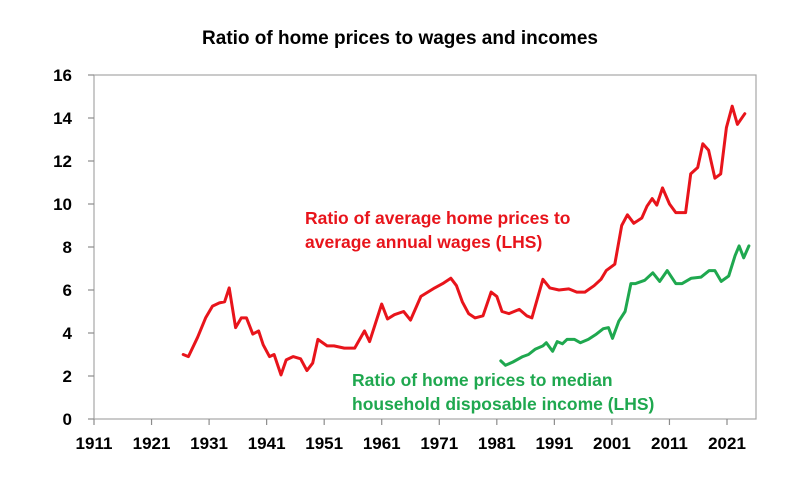  What do you see at coordinates (73, 247) in the screenshot?
I see `y-axis: 0 2 4 6 8 10 12 14 16` at bounding box center [73, 247].